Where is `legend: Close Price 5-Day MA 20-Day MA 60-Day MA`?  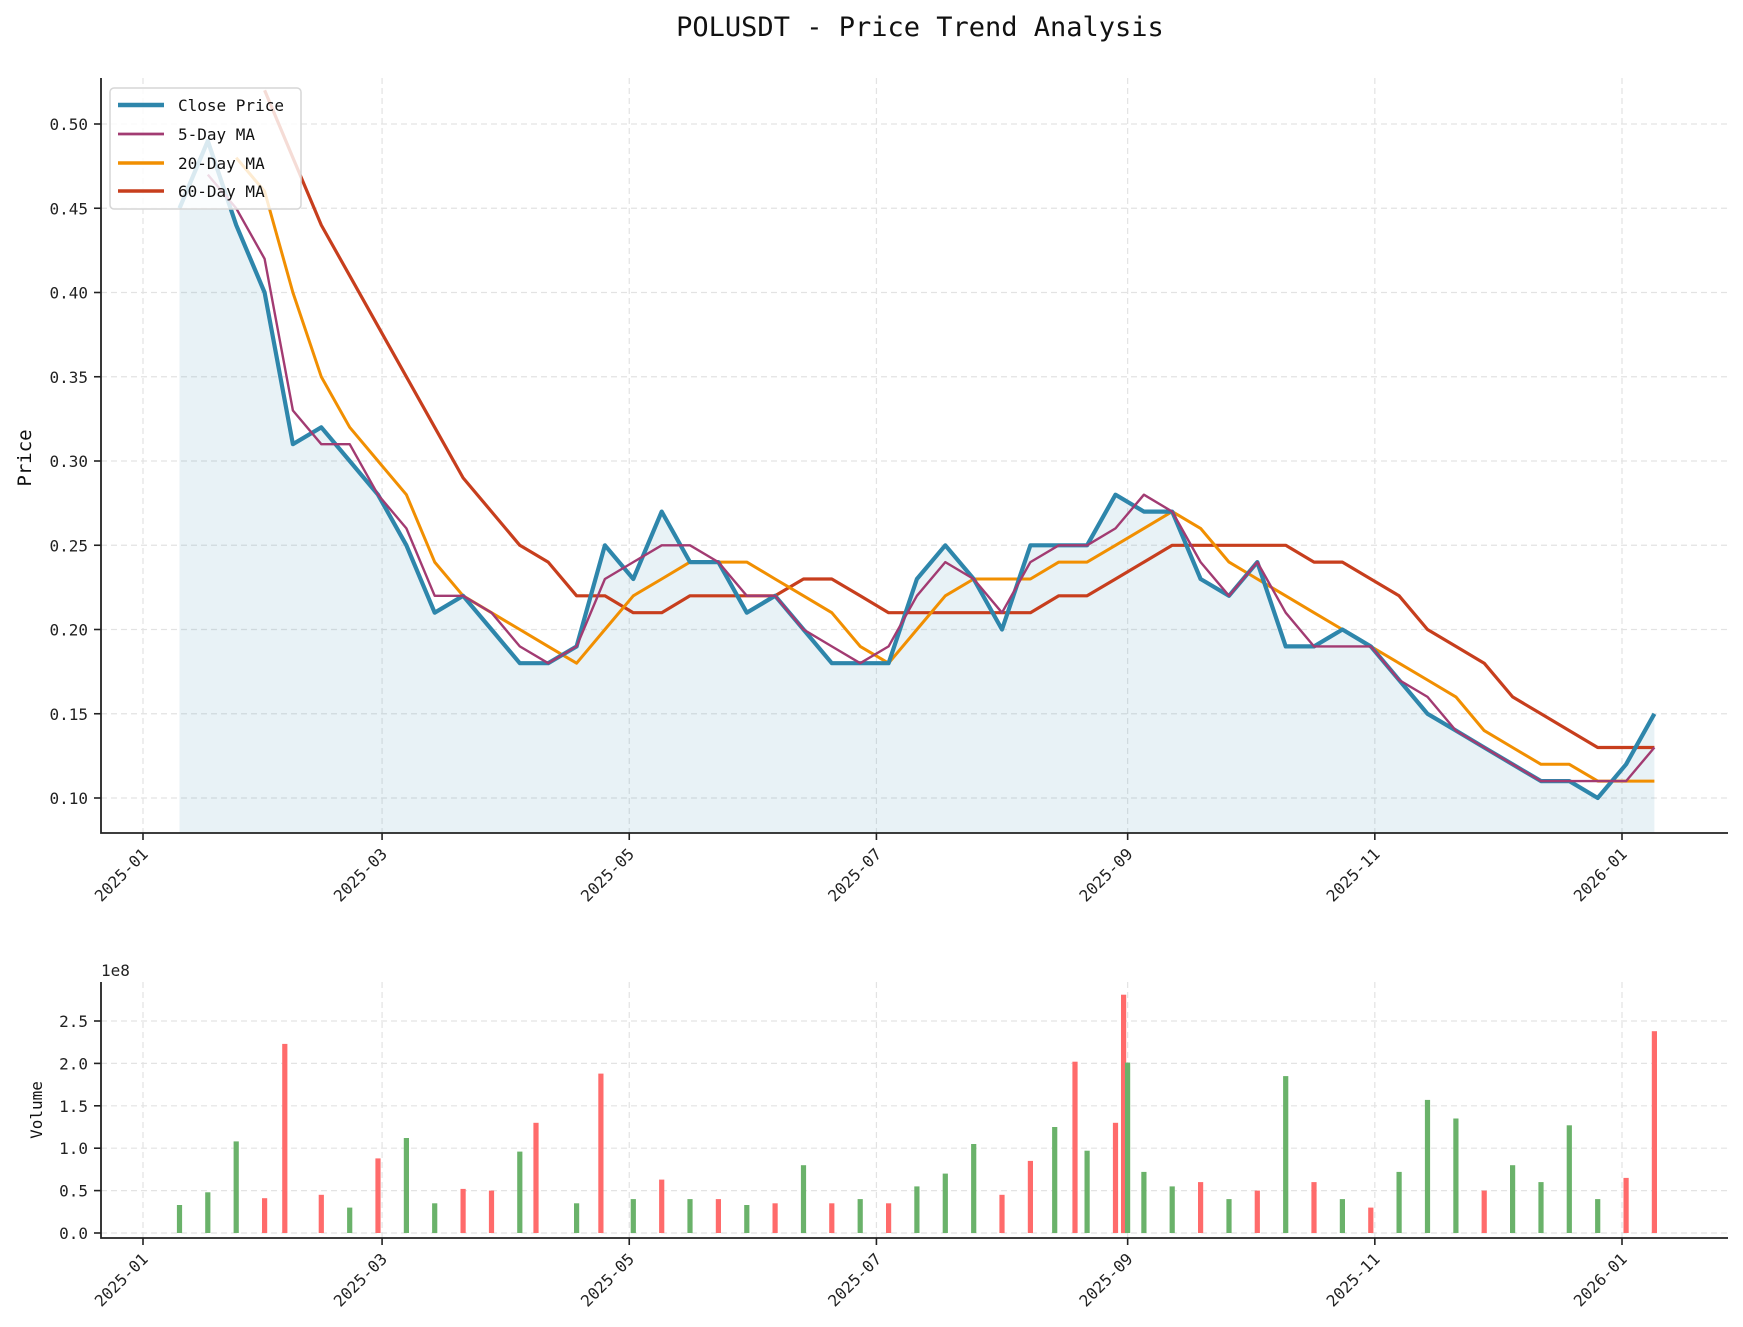 legend: Close Price 5-Day MA 20-Day MA 60-Day MA is located at coordinates (205, 148).